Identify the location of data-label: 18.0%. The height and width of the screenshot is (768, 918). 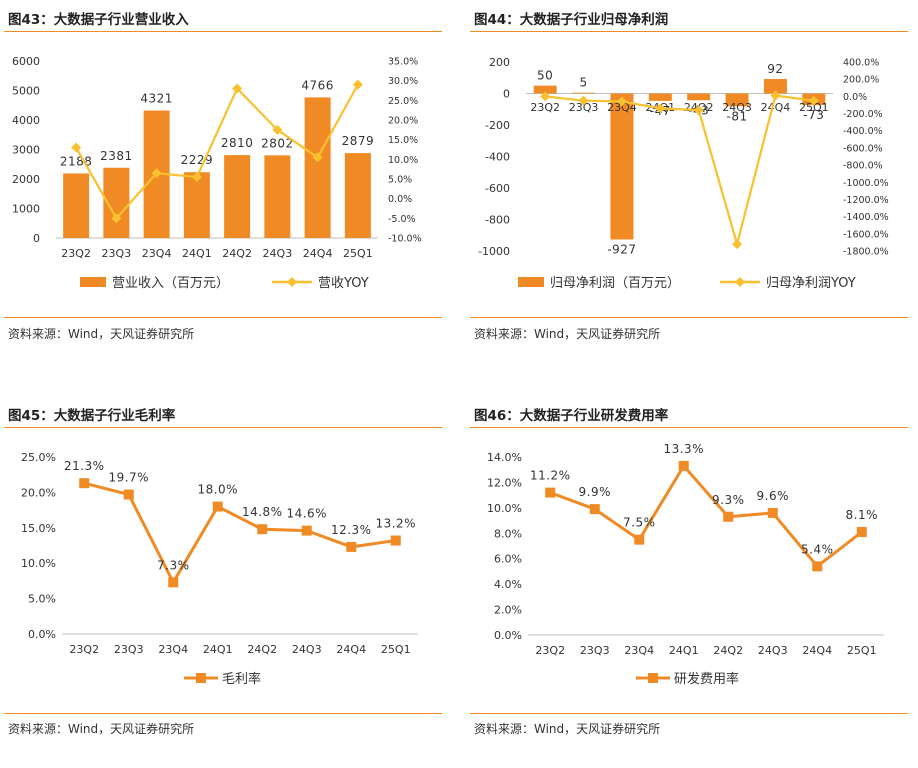
(217, 490).